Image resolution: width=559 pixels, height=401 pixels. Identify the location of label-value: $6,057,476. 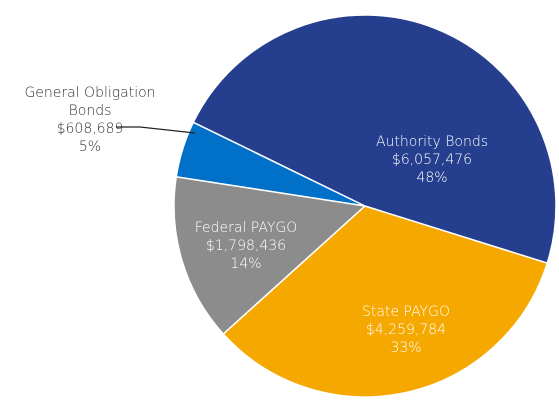
(432, 160).